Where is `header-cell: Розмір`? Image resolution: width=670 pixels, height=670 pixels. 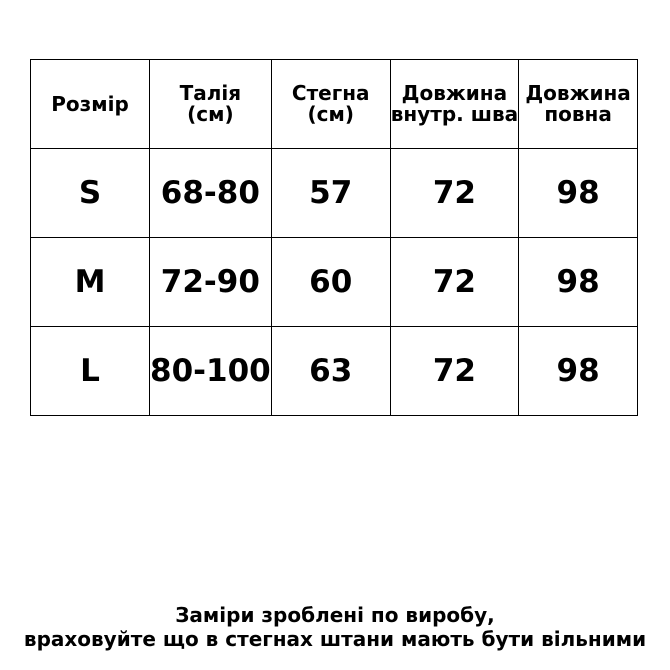 header-cell: Розмір is located at coordinates (90, 104).